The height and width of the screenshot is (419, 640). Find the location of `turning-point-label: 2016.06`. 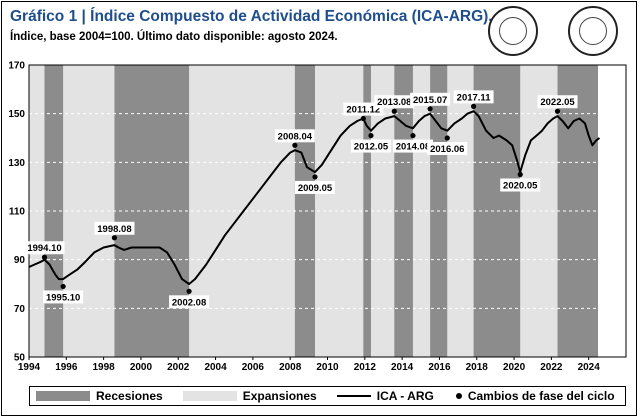

turning-point-label: 2016.06 is located at coordinates (447, 149).